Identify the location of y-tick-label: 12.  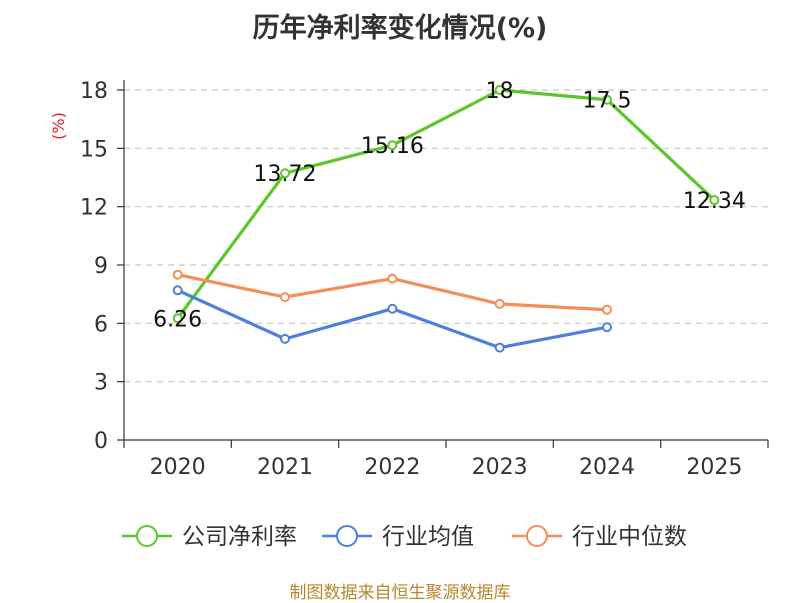
(94, 208).